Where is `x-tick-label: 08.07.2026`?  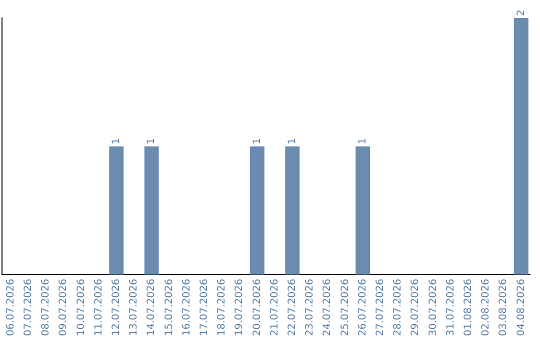 x-tick-label: 08.07.2026 is located at coordinates (46, 307).